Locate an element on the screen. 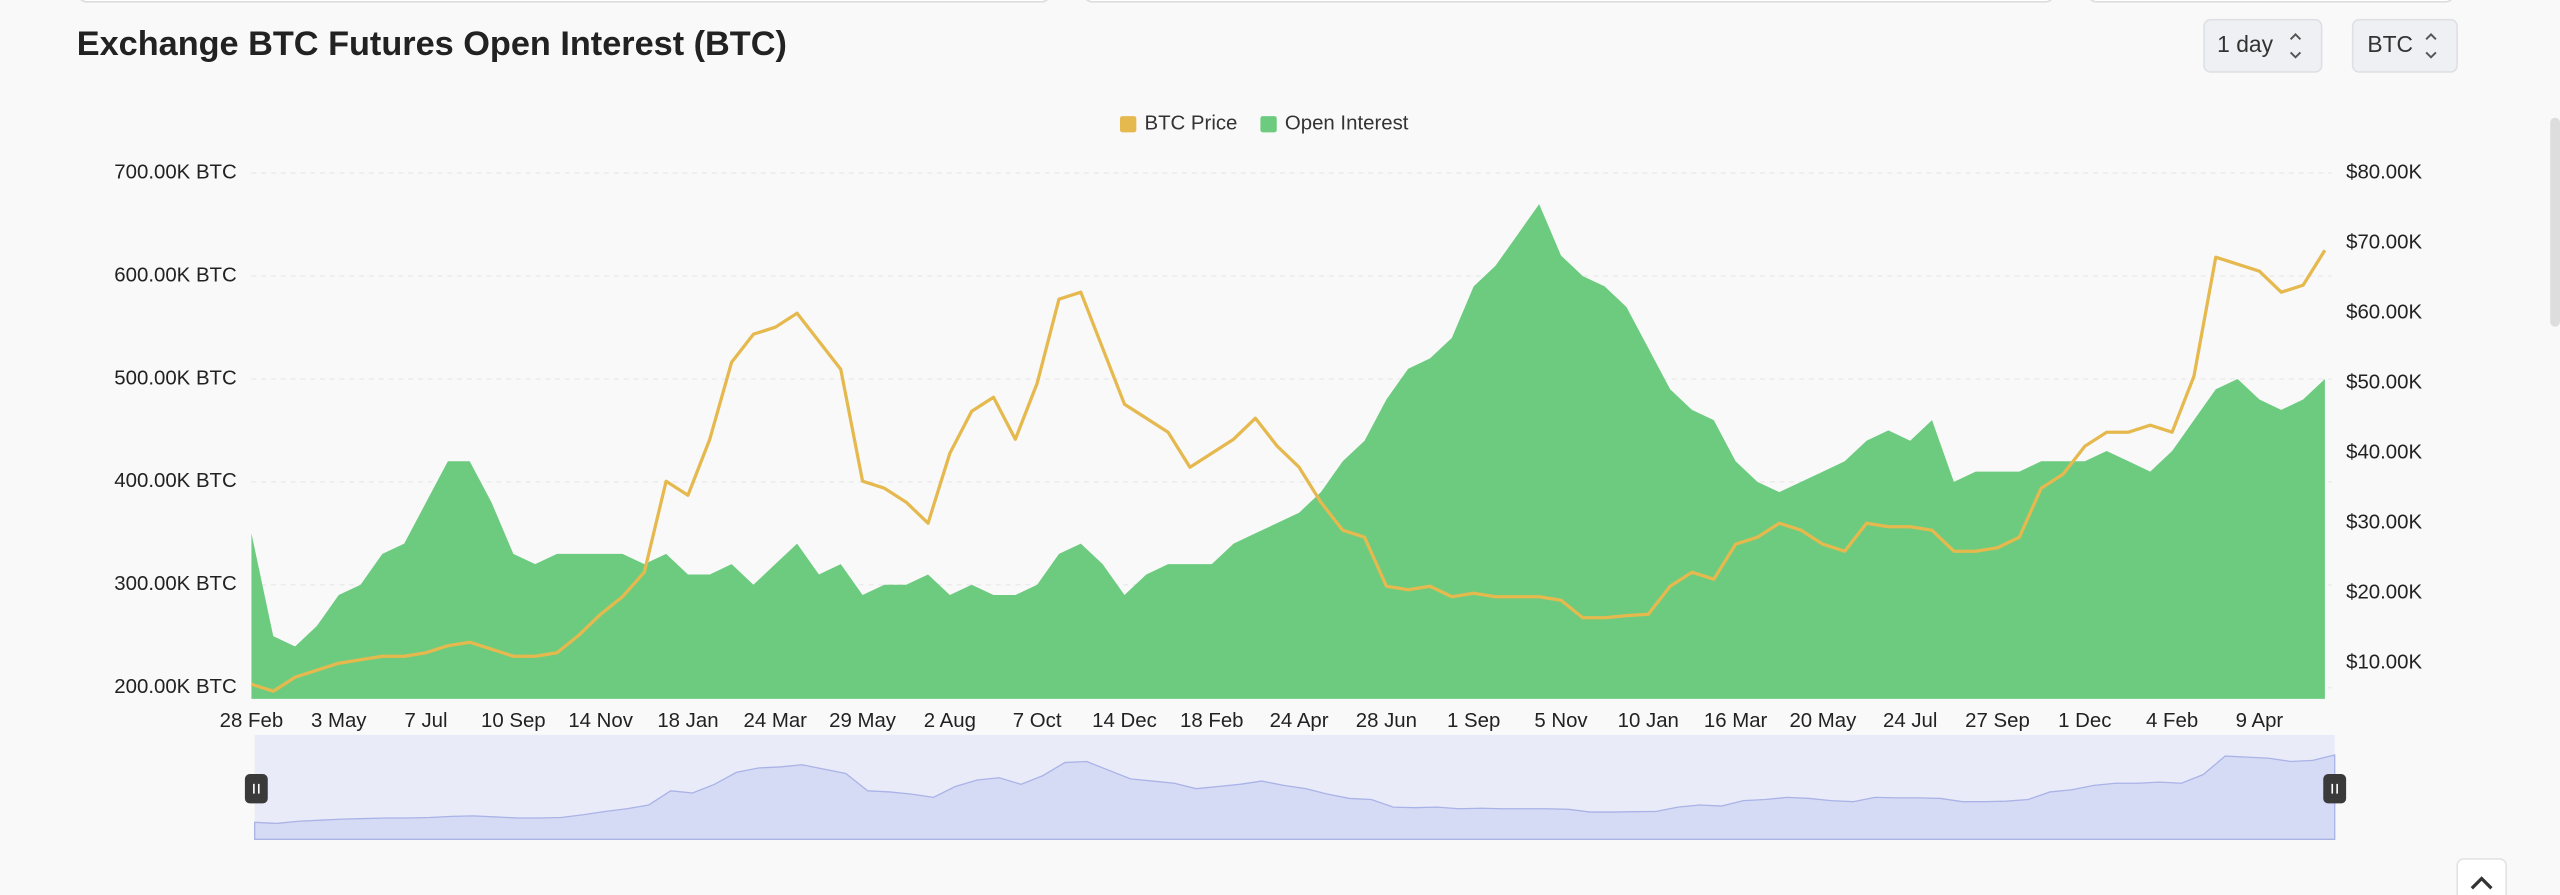 The width and height of the screenshot is (2560, 895). y-tick-label: 600.00K BTC is located at coordinates (175, 275).